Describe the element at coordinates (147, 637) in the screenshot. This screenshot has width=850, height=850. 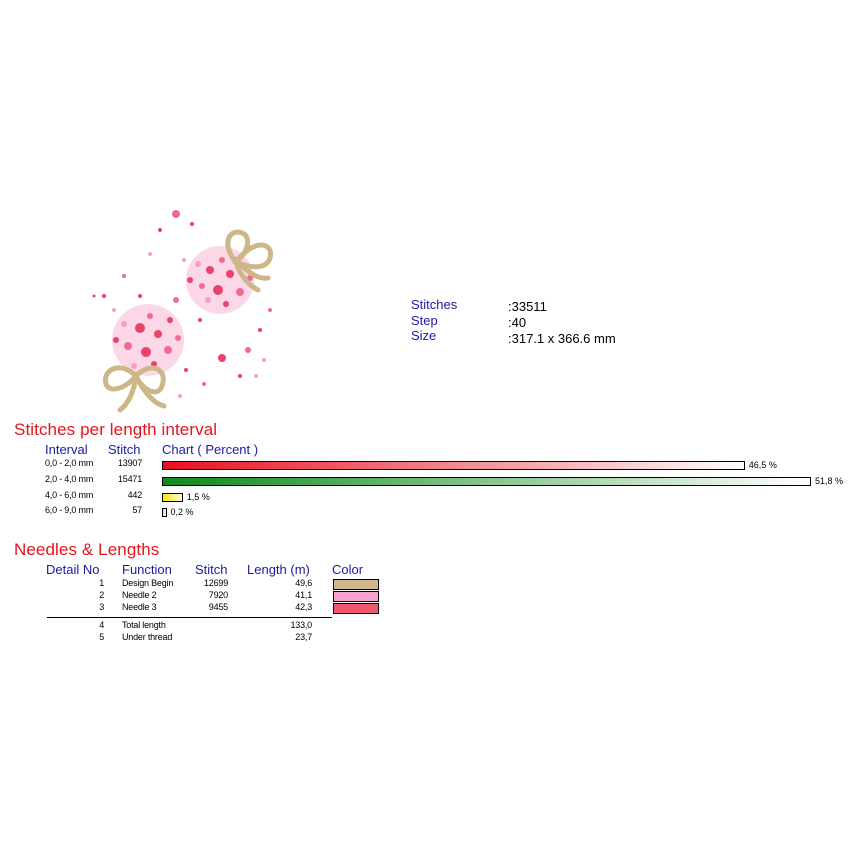
I see `total-function: Under thread` at that location.